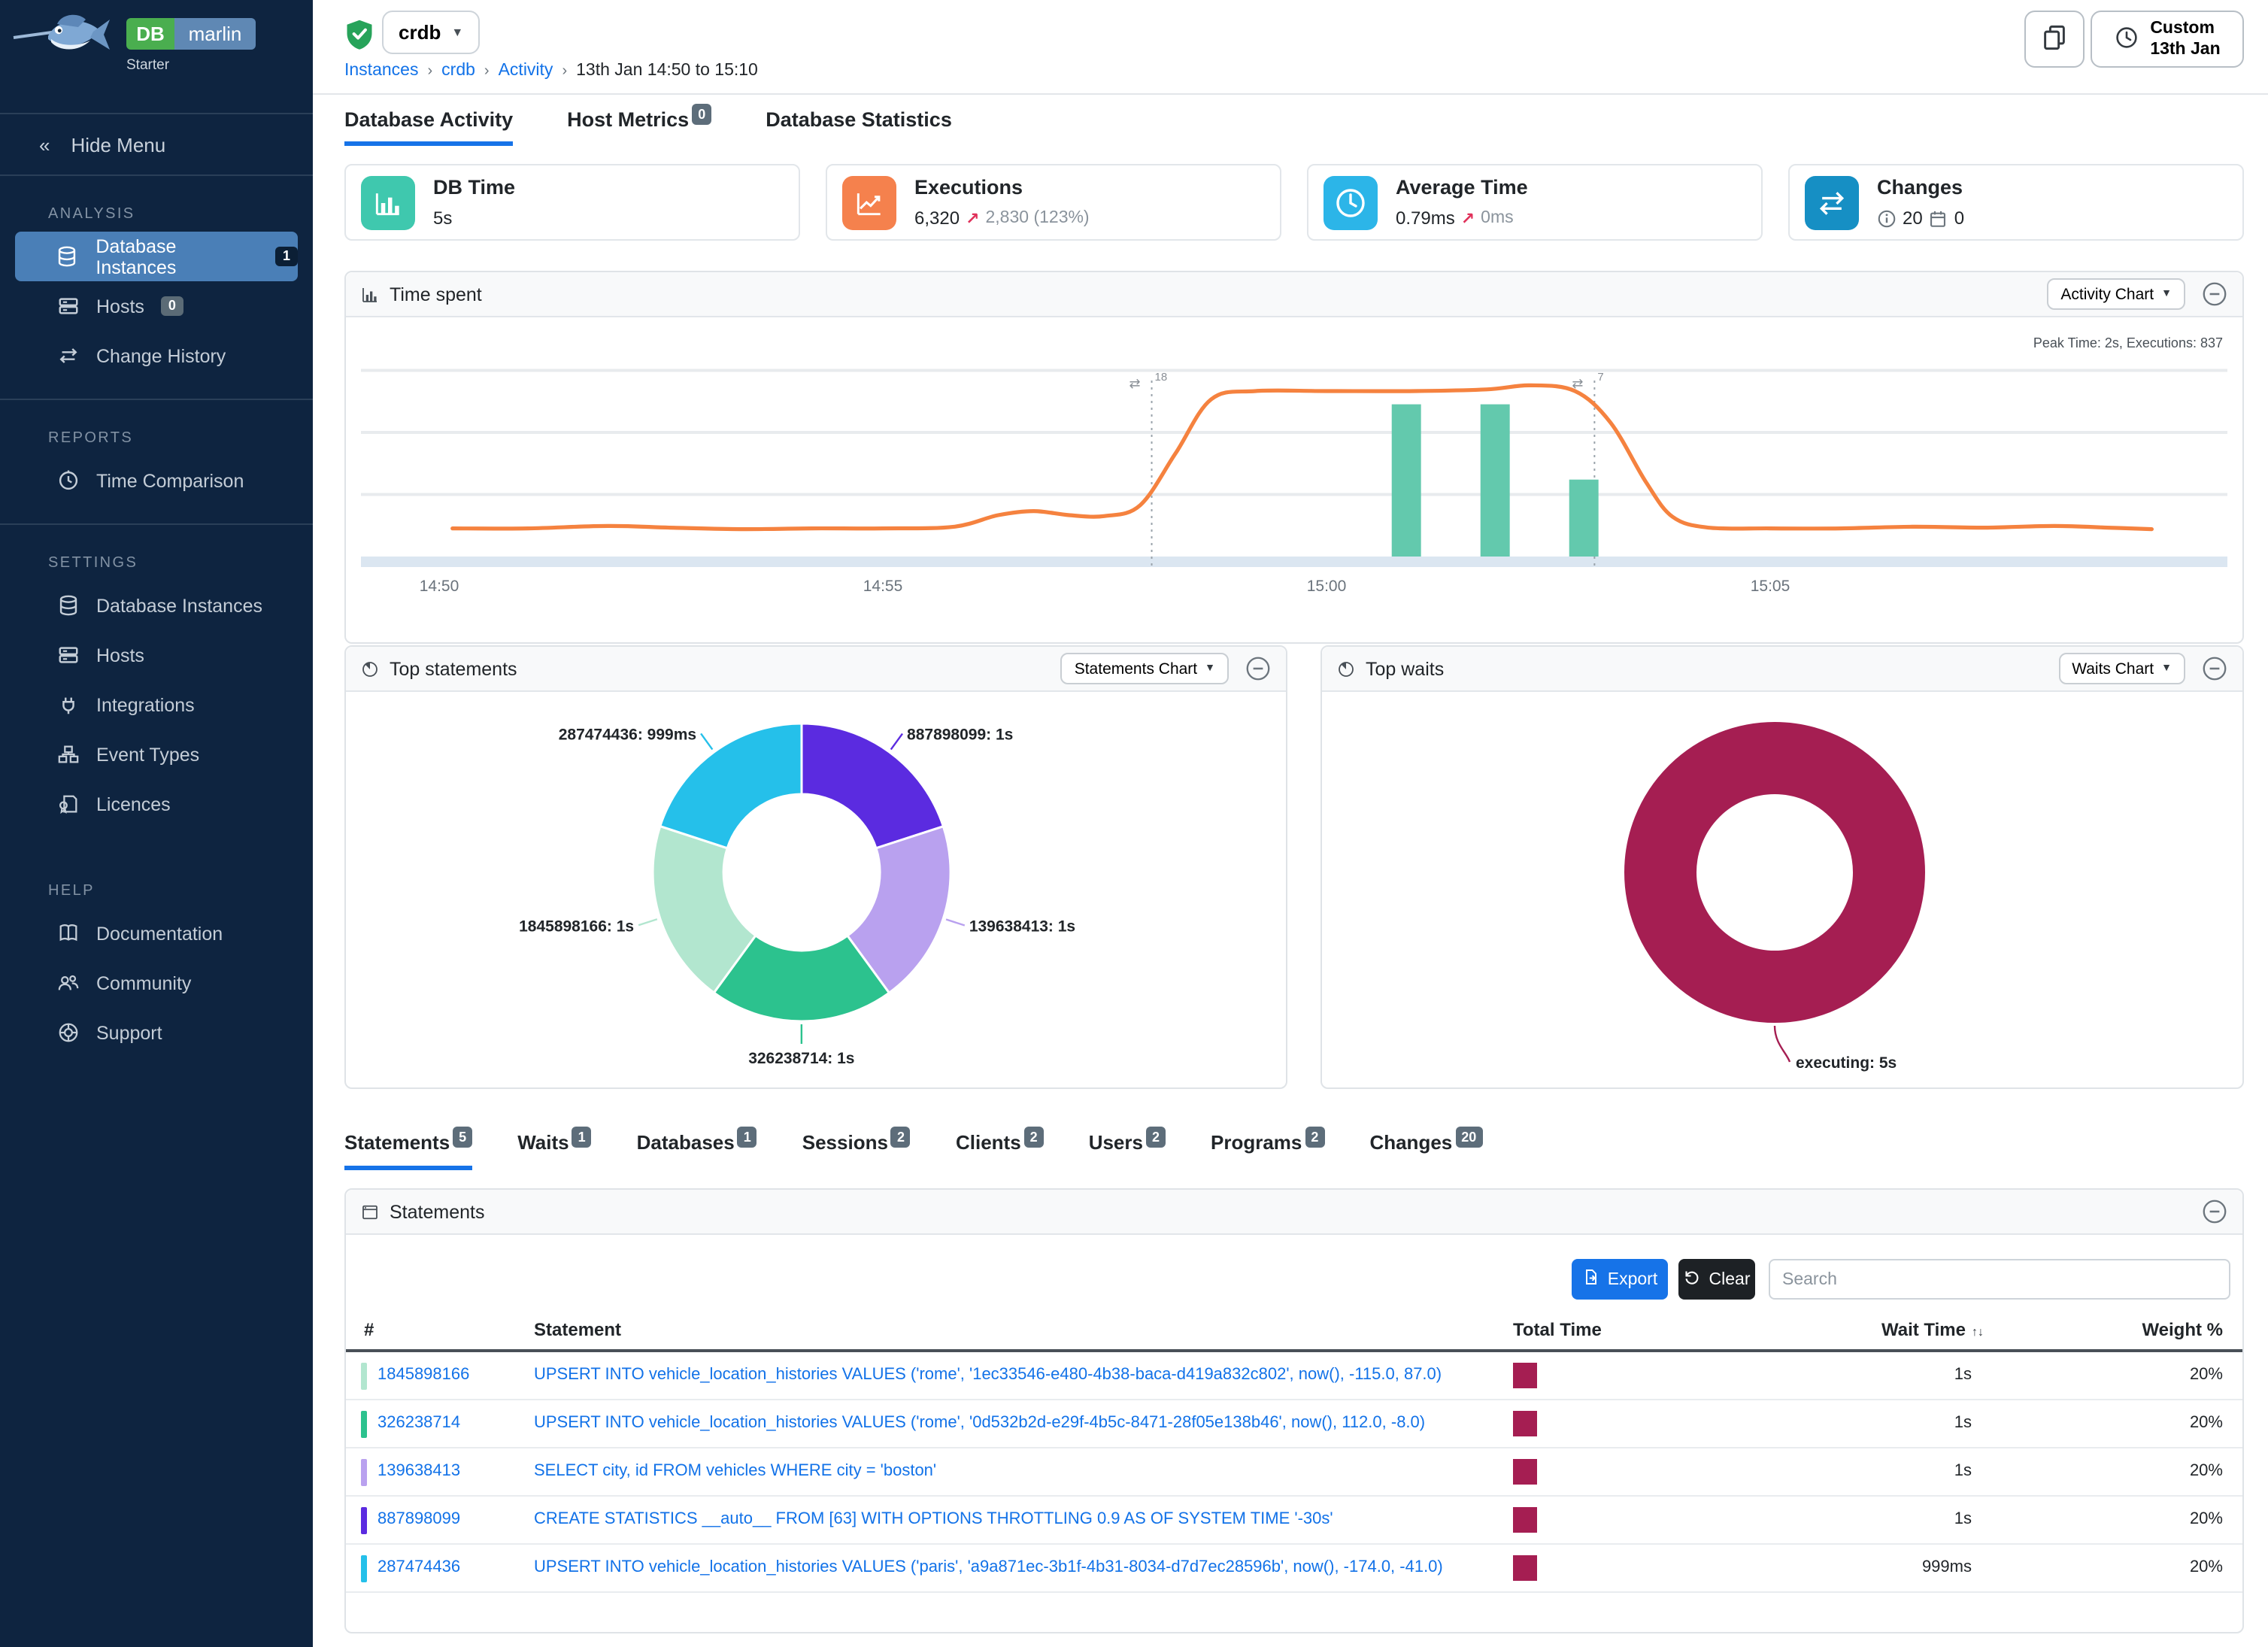  I want to click on total-time-bar, so click(1525, 1568).